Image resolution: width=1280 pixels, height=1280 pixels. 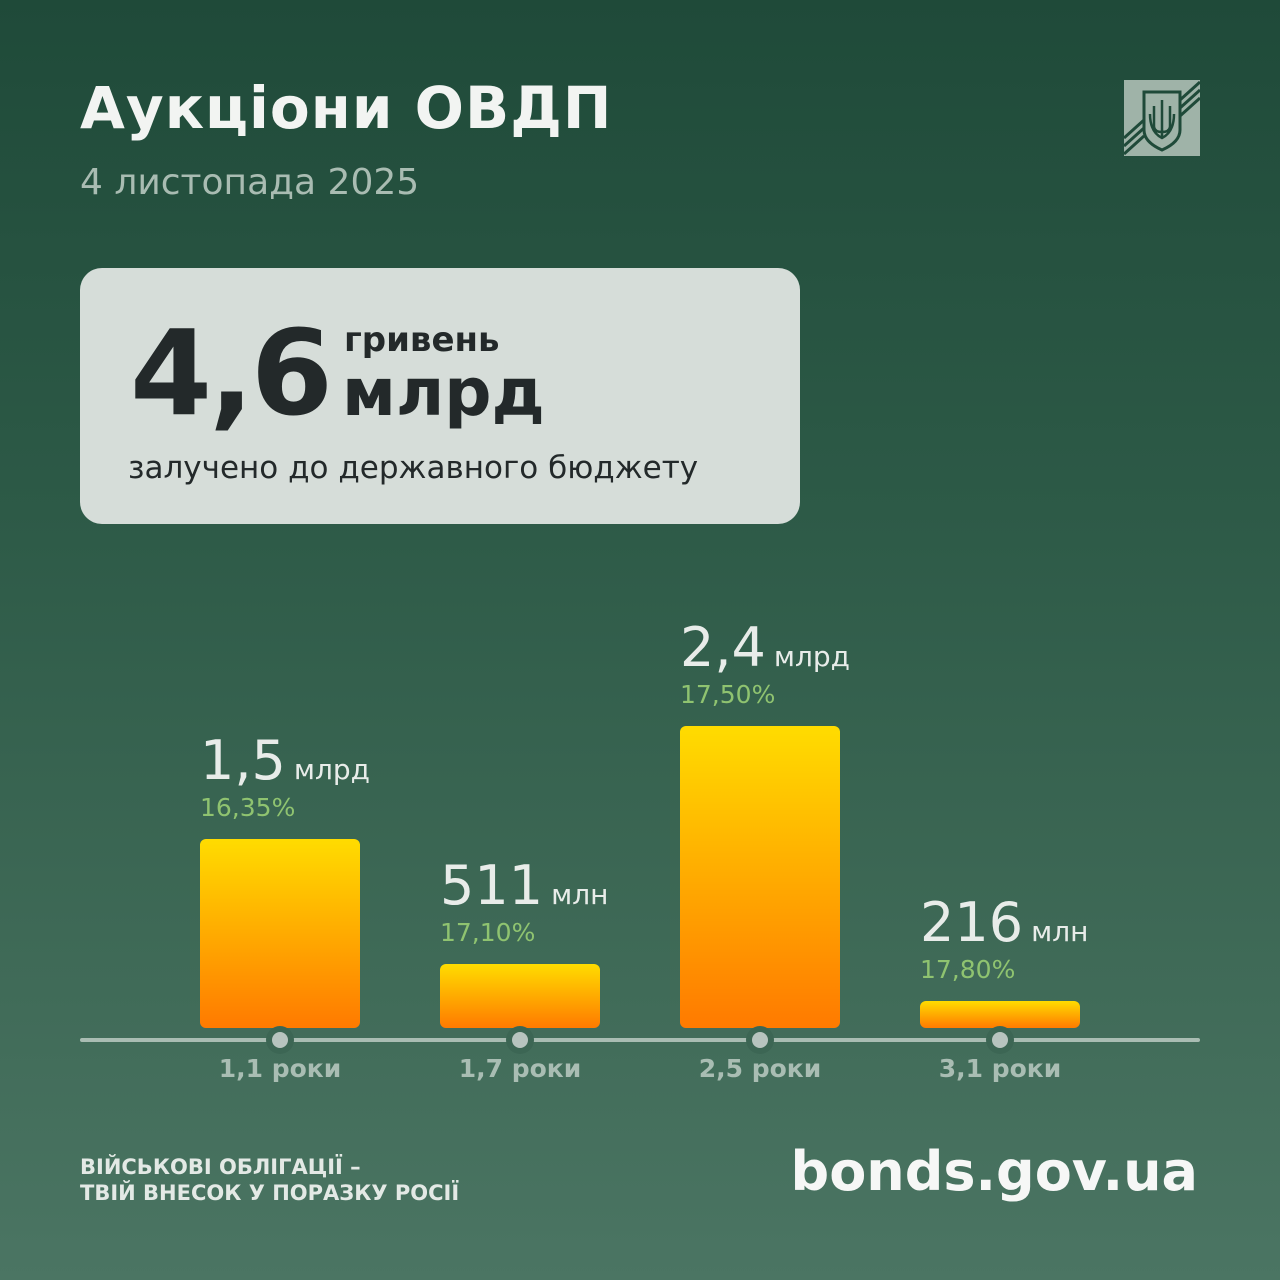 I want to click on tick-label: 2,5 роки, so click(x=760, y=1068).